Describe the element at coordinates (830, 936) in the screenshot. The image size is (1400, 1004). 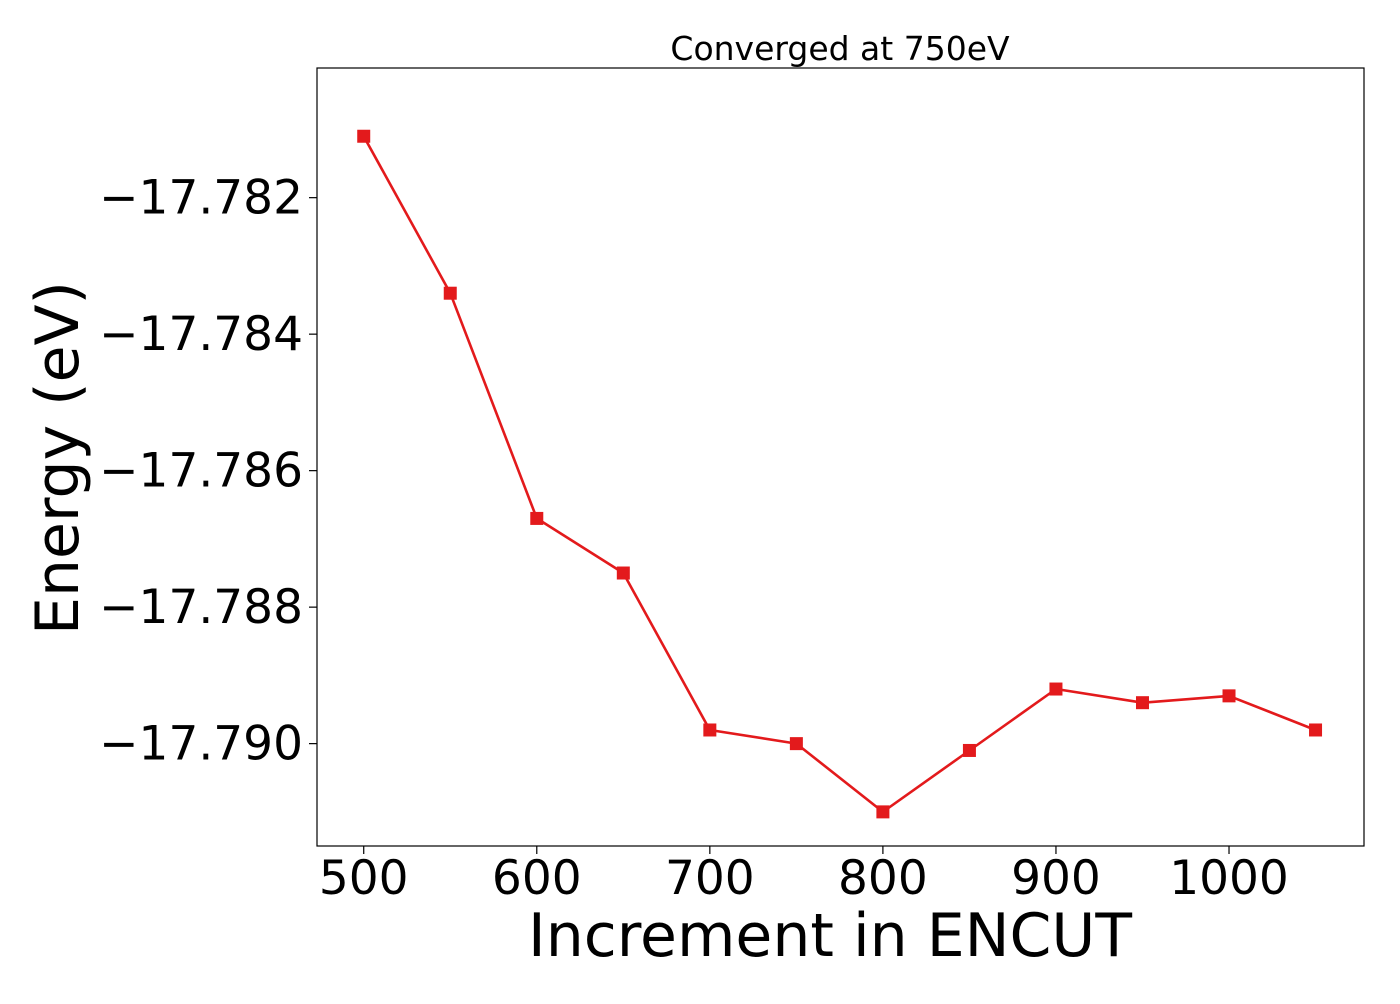
I see `x-axis-label: Increment in ENCUT` at that location.